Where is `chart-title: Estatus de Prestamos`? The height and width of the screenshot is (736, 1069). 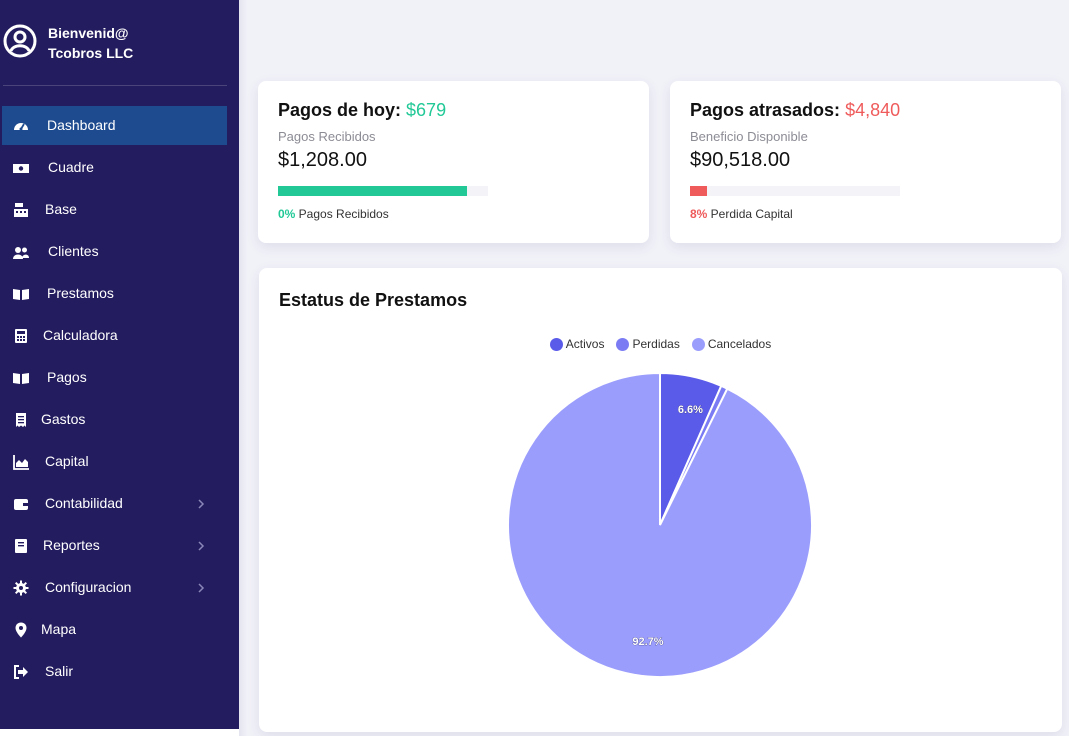
chart-title: Estatus de Prestamos is located at coordinates (373, 300).